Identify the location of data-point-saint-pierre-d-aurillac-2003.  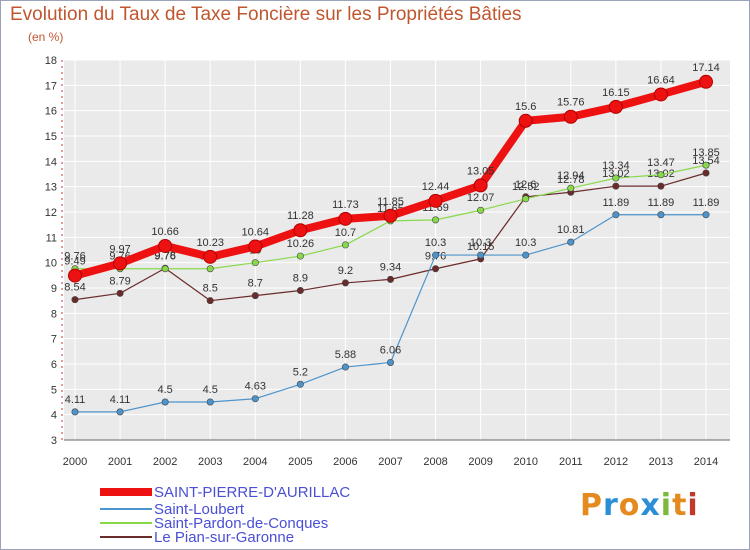
(210, 256).